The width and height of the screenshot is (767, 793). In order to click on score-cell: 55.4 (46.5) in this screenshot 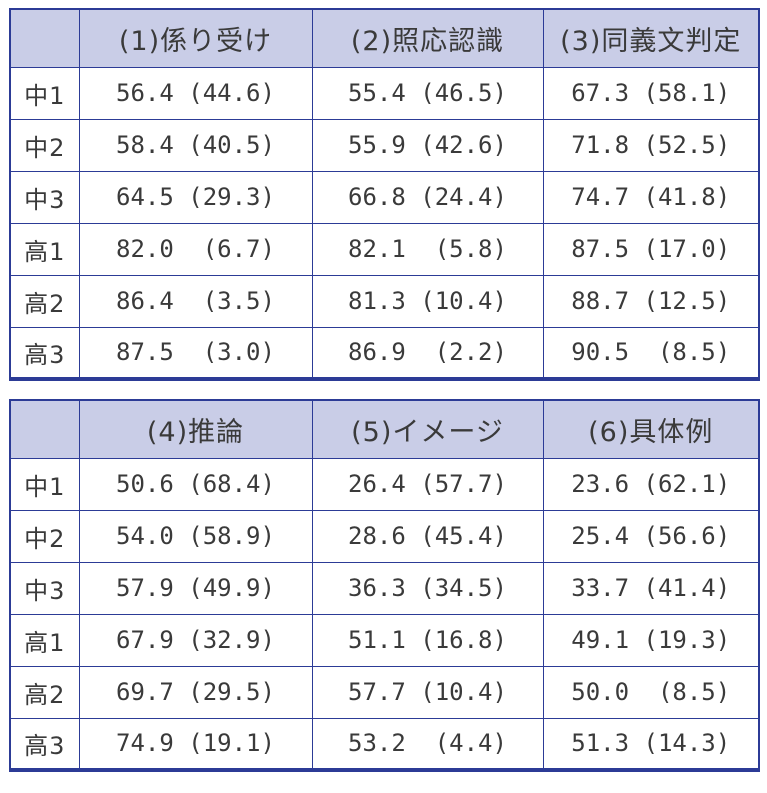, I will do `click(427, 93)`.